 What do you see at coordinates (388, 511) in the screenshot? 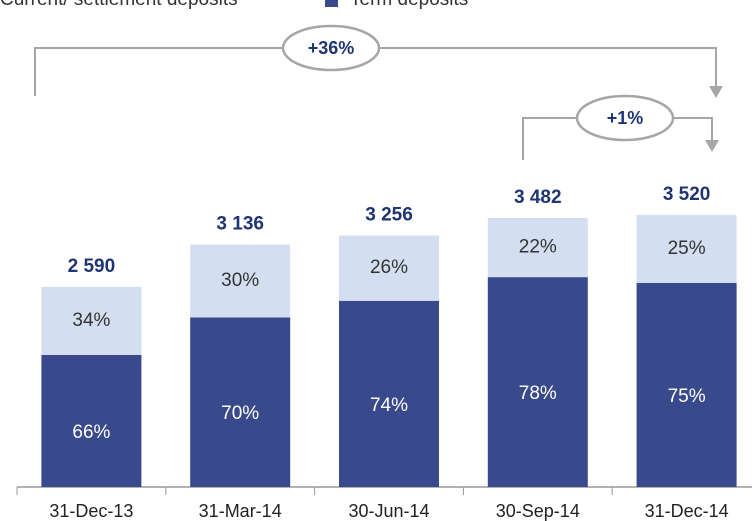
I see `x-tick-label: 30-Jun-14` at bounding box center [388, 511].